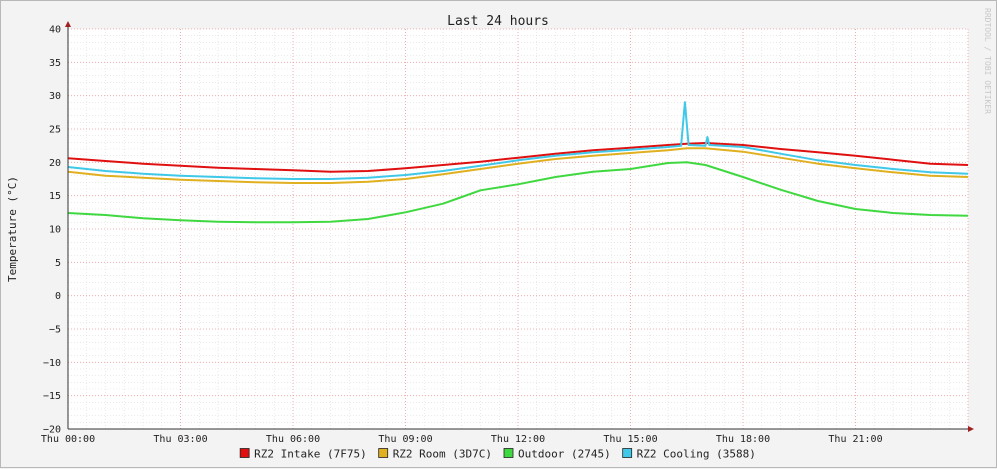 This screenshot has width=997, height=469. Describe the element at coordinates (55, 30) in the screenshot. I see `y-tick-label: 40` at that location.